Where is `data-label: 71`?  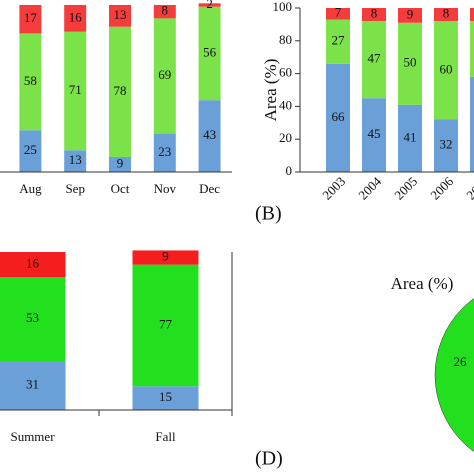 data-label: 71 is located at coordinates (75, 89).